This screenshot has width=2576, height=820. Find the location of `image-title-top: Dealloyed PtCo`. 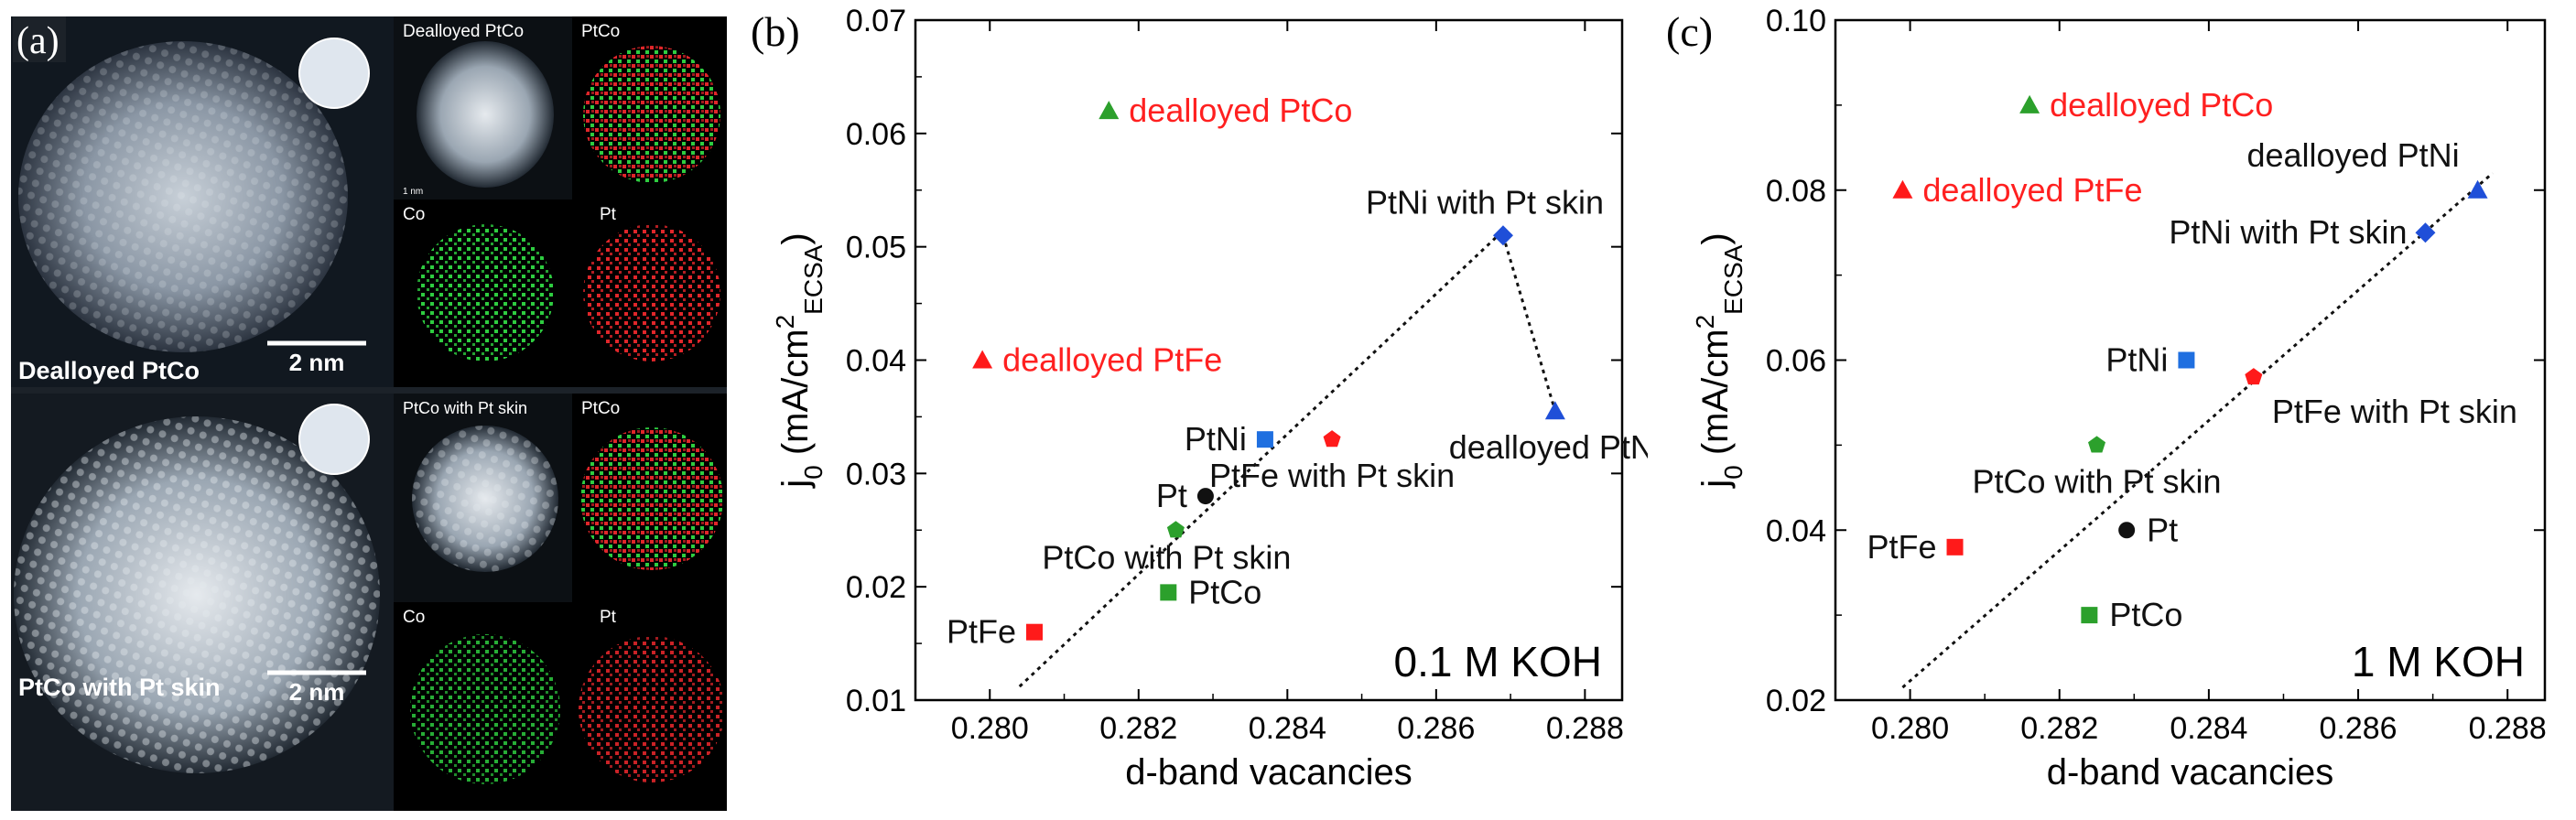

image-title-top: Dealloyed PtCo is located at coordinates (109, 370).